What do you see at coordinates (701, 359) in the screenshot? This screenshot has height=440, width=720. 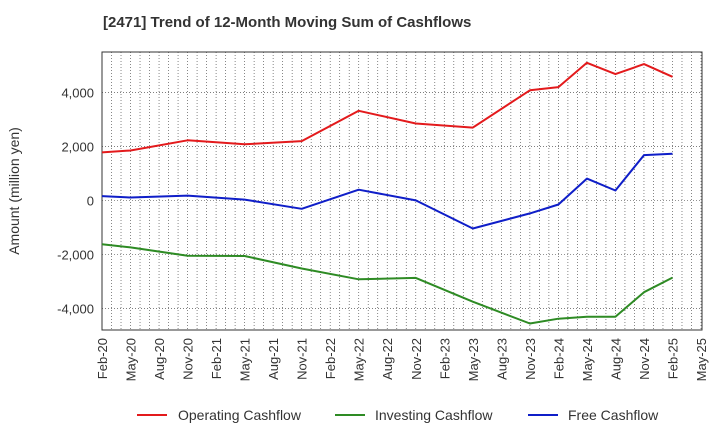 I see `x-tick-label: May-25` at bounding box center [701, 359].